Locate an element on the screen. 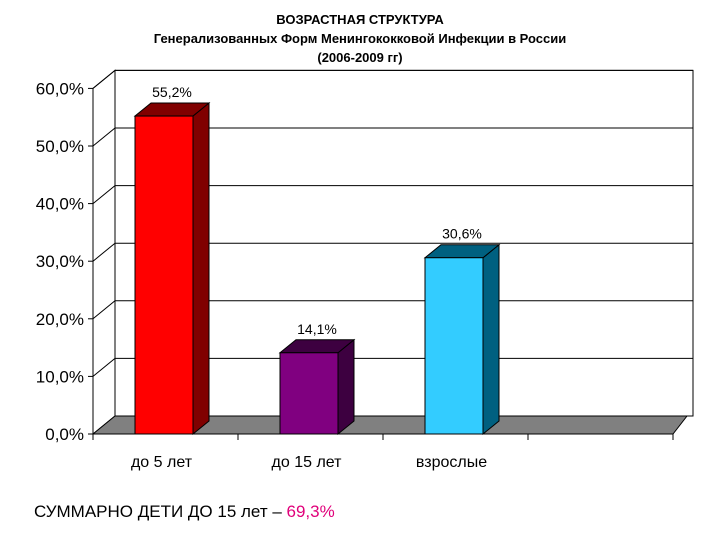  y-tick-label: 40,0% is located at coordinates (60, 204).